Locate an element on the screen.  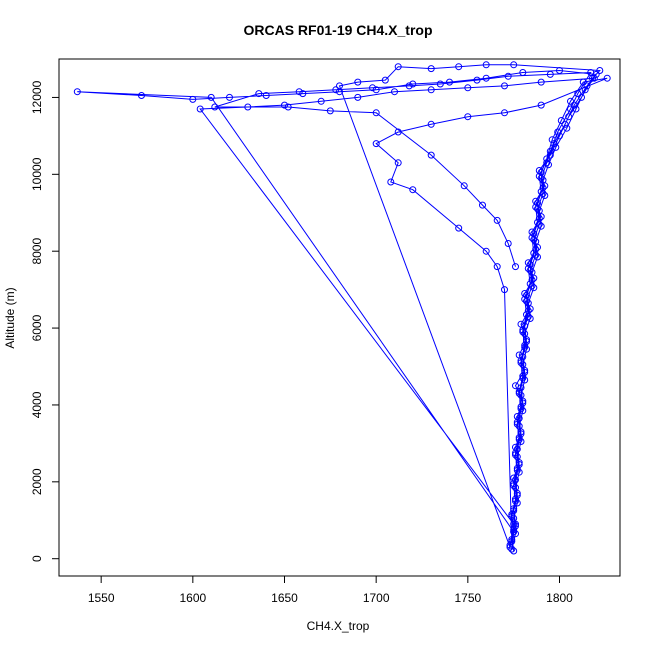
x-tick-label: 1600 is located at coordinates (192, 598).